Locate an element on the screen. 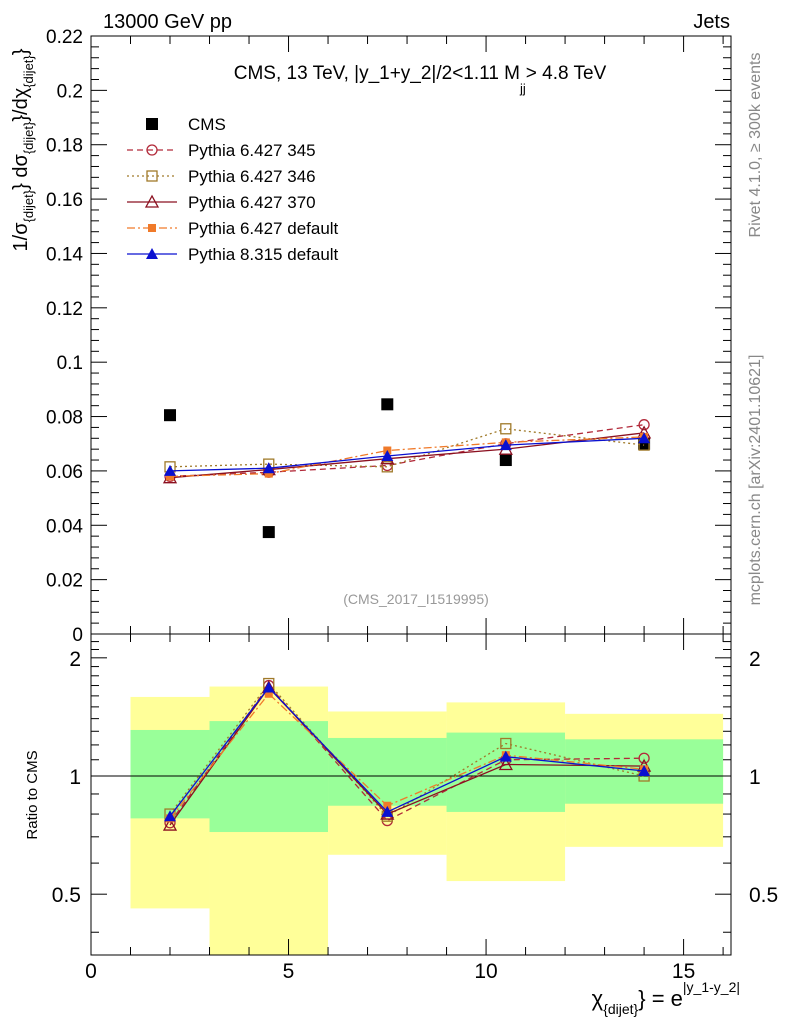 The image size is (786, 1024). main-ytick-label-7: 0.14 is located at coordinates (64, 254).